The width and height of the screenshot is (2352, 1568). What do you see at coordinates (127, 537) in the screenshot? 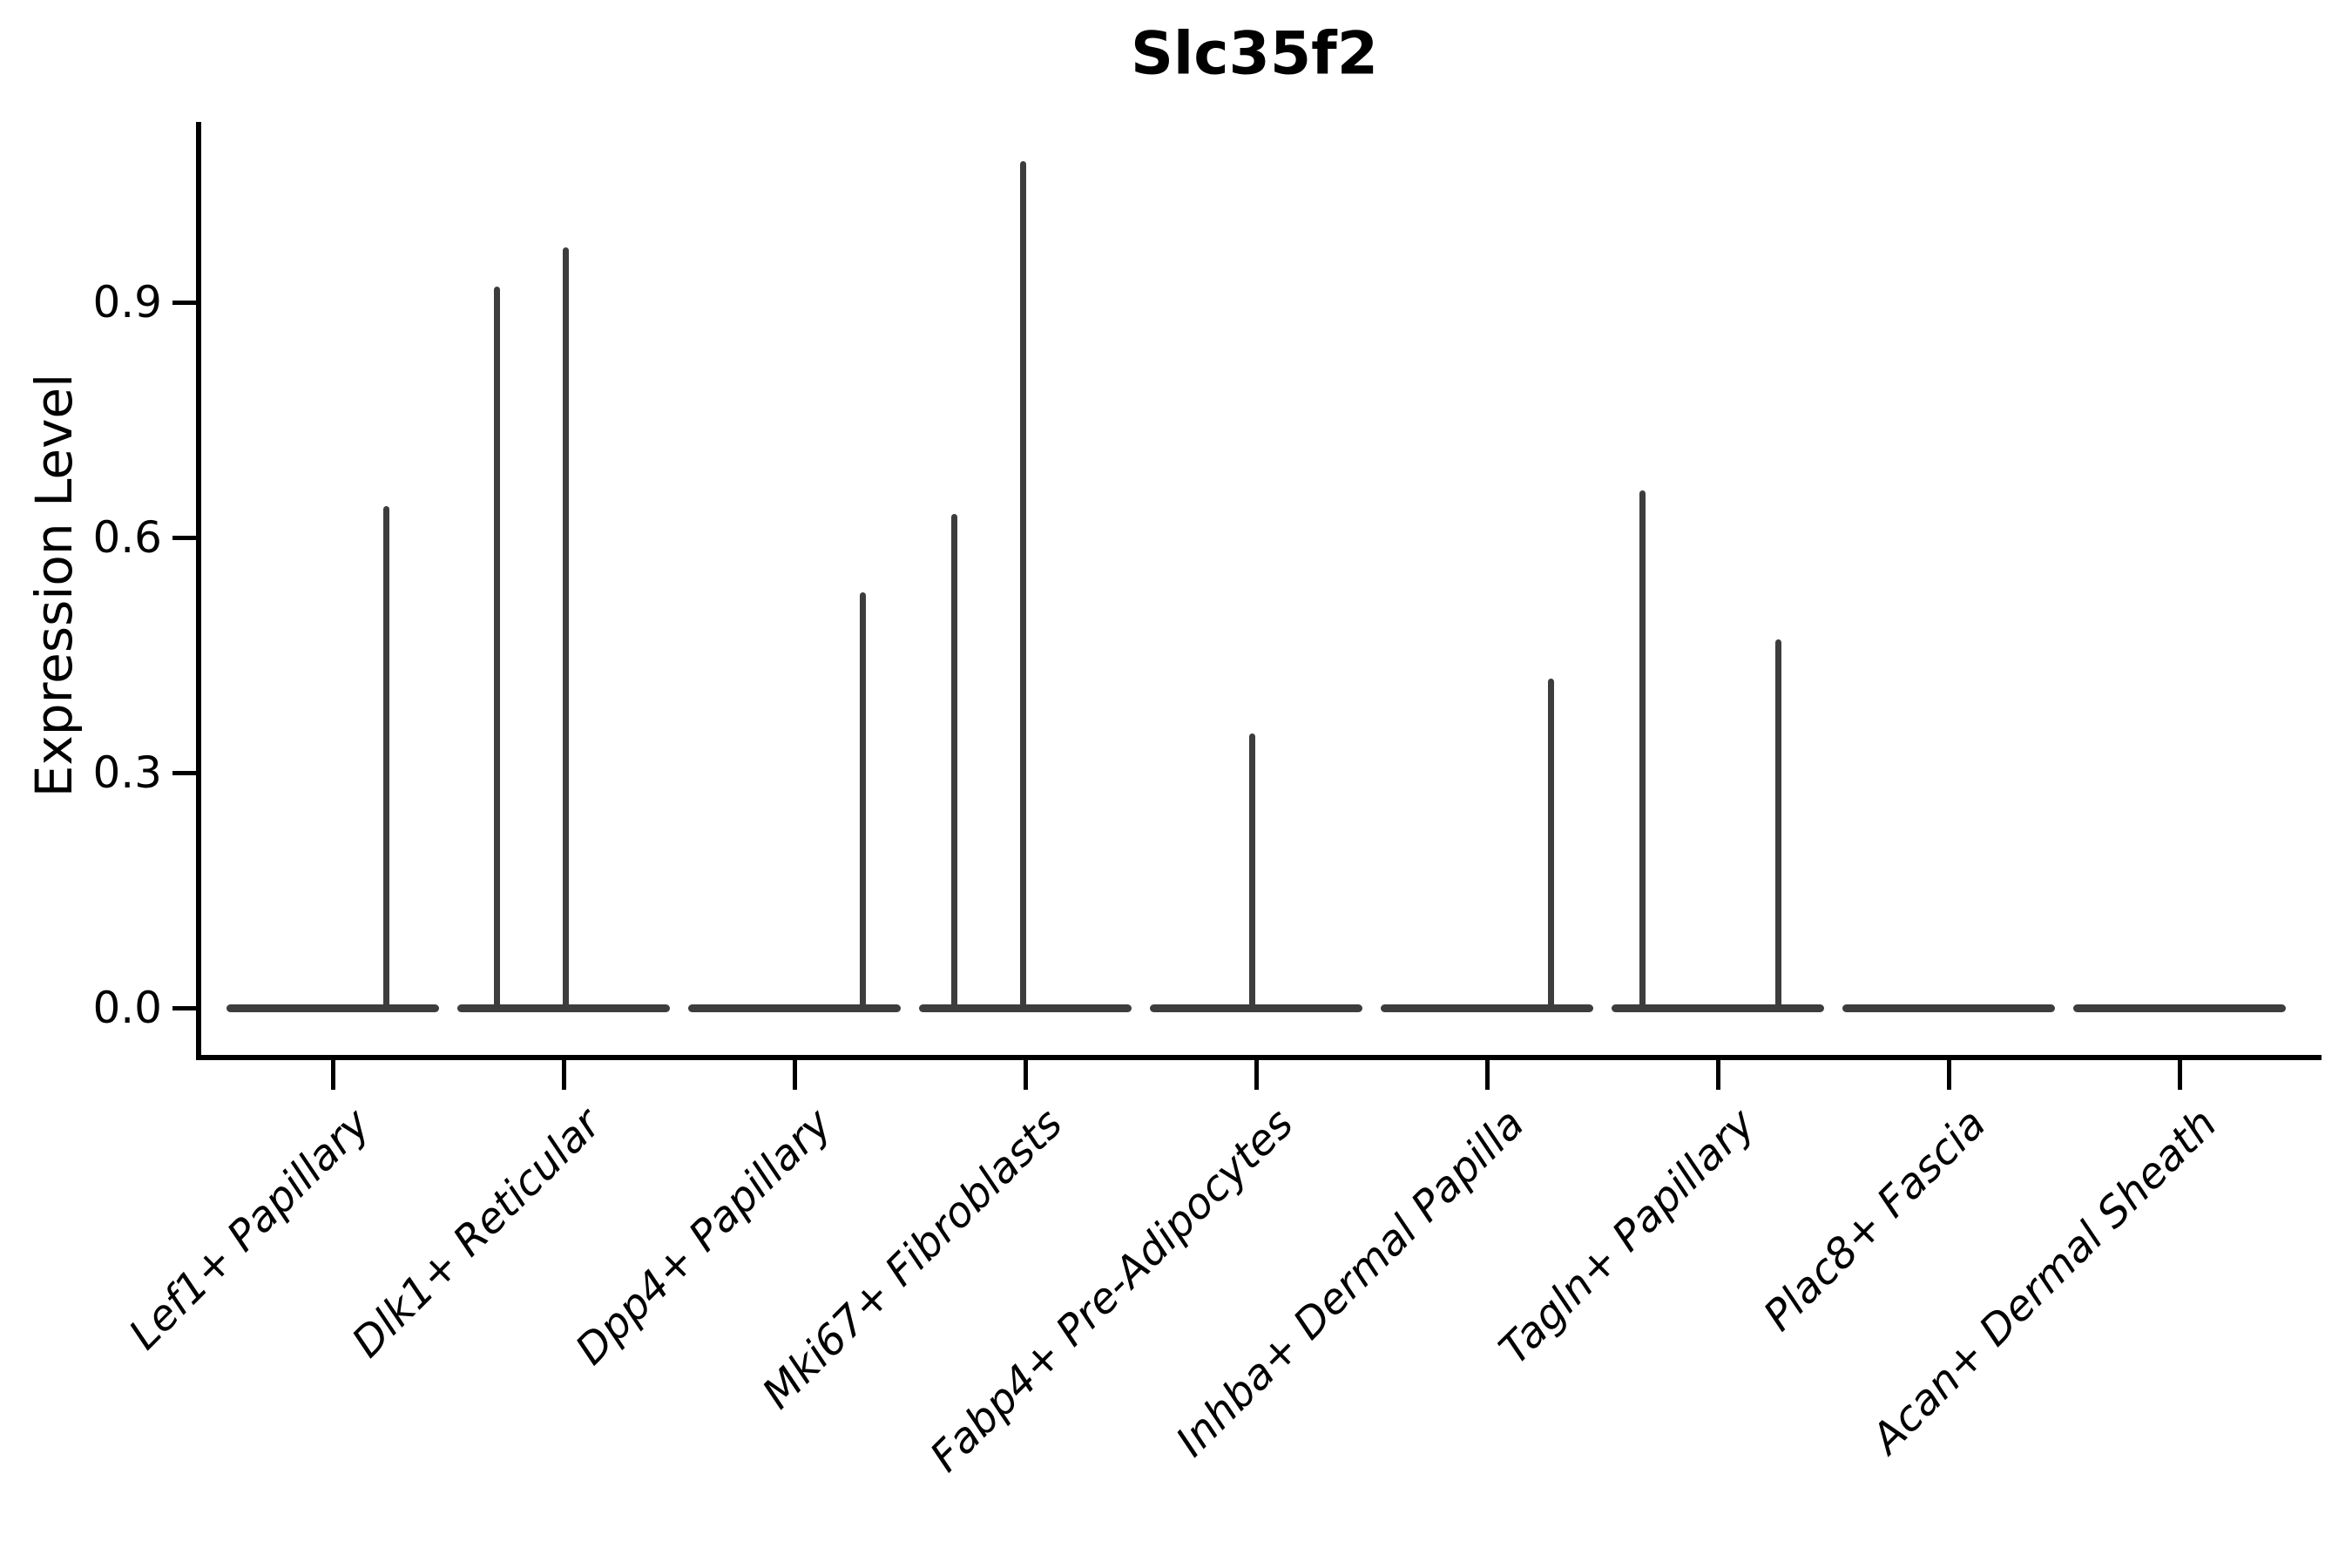
I see `y-tick-label: 0.6` at bounding box center [127, 537].